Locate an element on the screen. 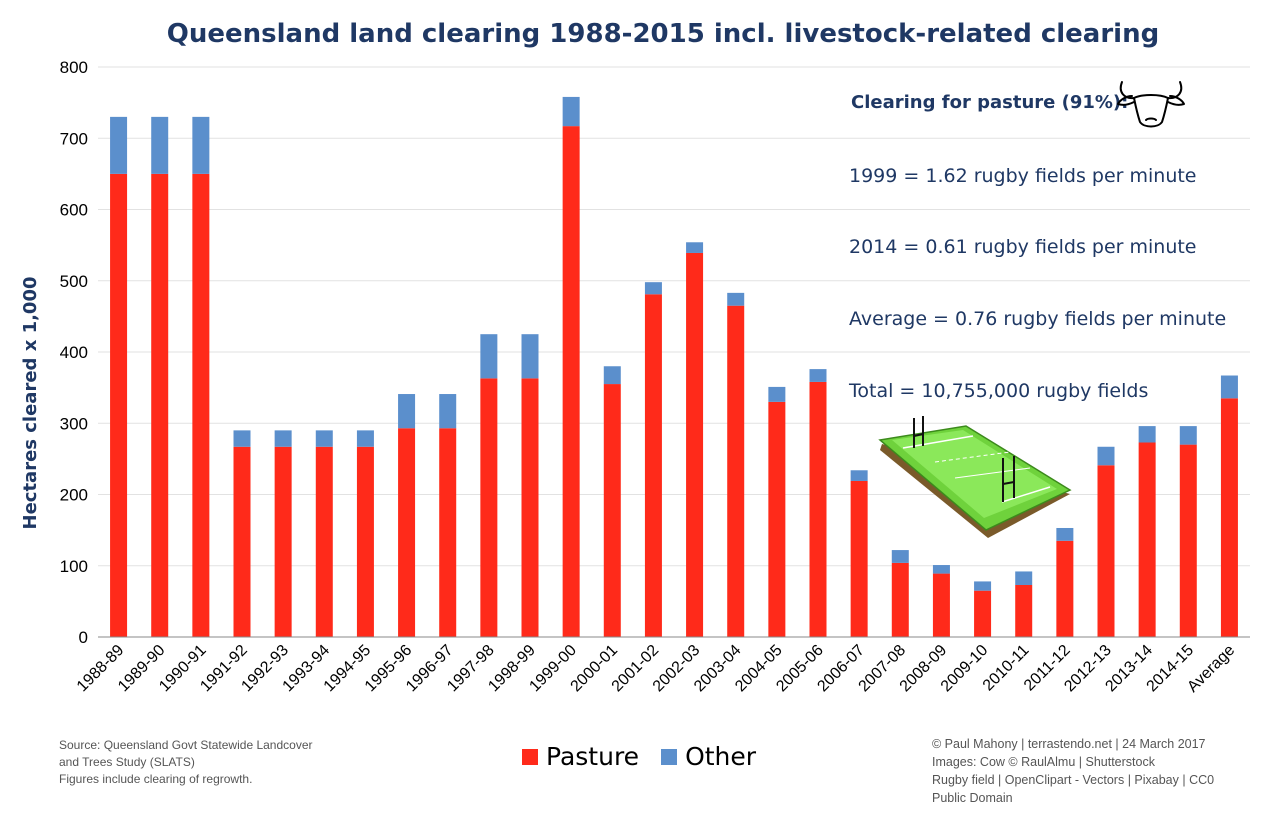 Image resolution: width=1272 pixels, height=818 pixels. legend-item-other: Other is located at coordinates (708, 756).